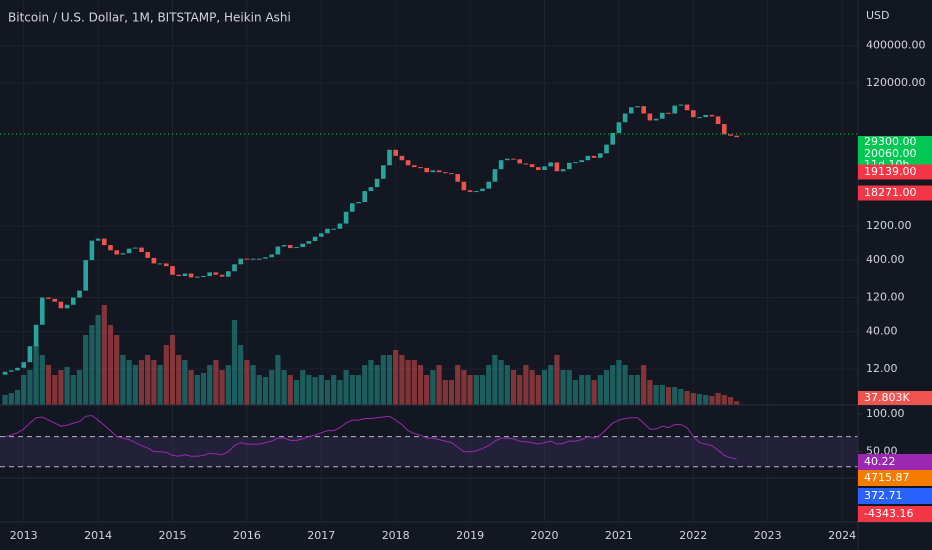  I want to click on x-tick-label: 2022, so click(693, 535).